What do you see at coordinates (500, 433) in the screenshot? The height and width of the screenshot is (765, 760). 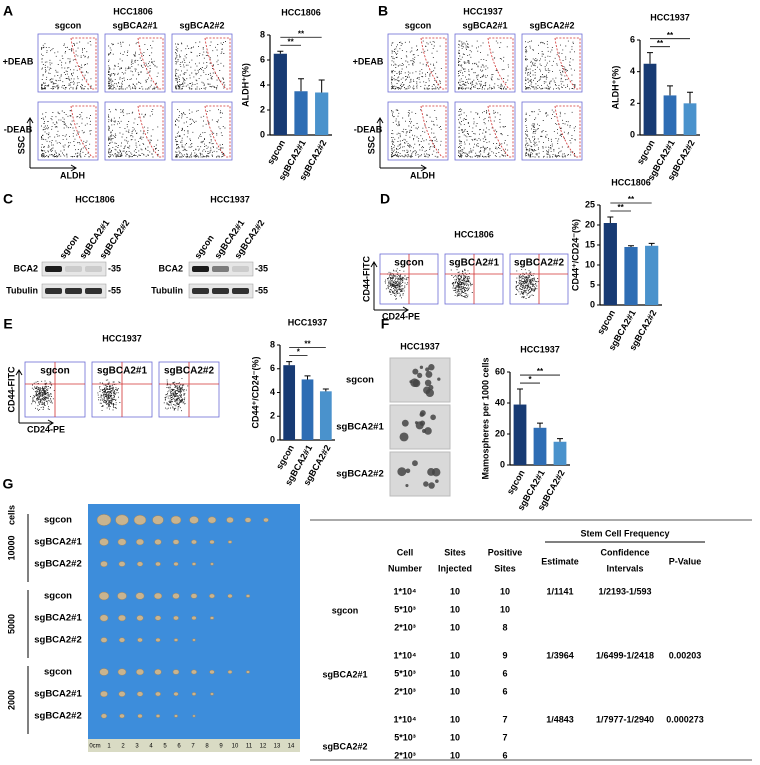 I see `y-tick-label: 20` at bounding box center [500, 433].